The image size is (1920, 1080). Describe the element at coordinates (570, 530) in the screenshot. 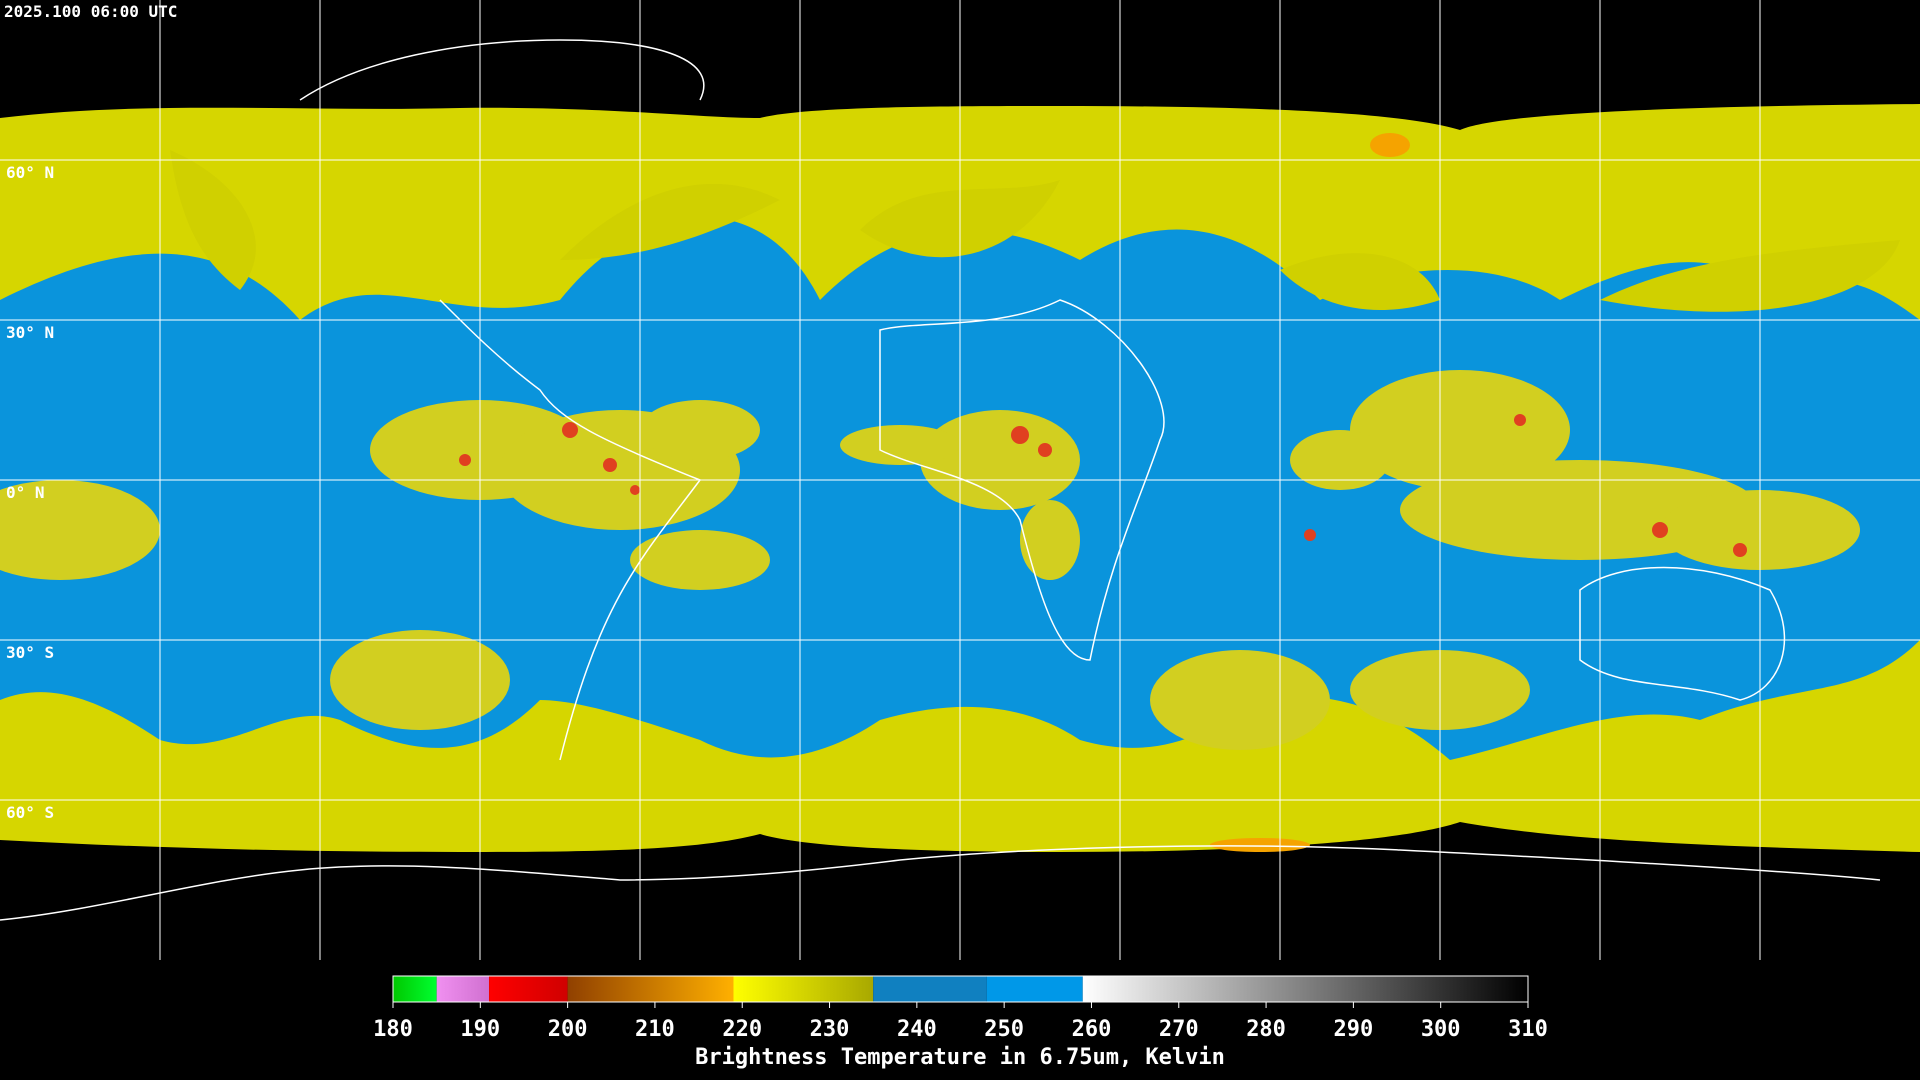

I see `americas` at that location.